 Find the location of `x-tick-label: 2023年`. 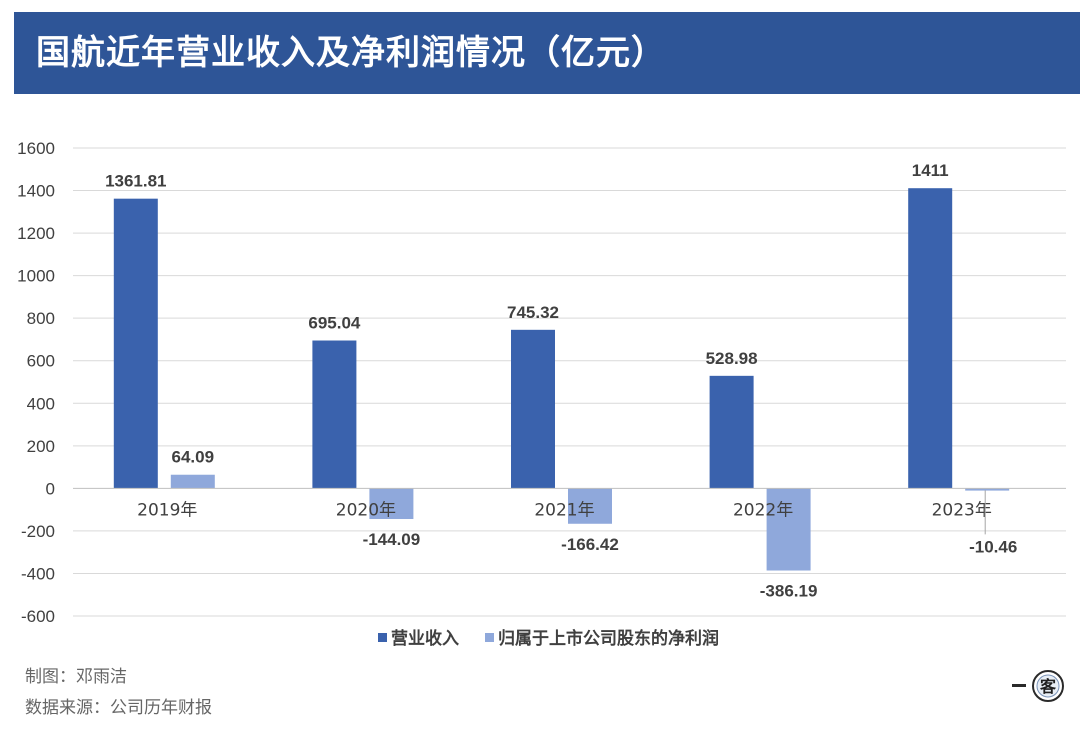

x-tick-label: 2023年 is located at coordinates (962, 510).